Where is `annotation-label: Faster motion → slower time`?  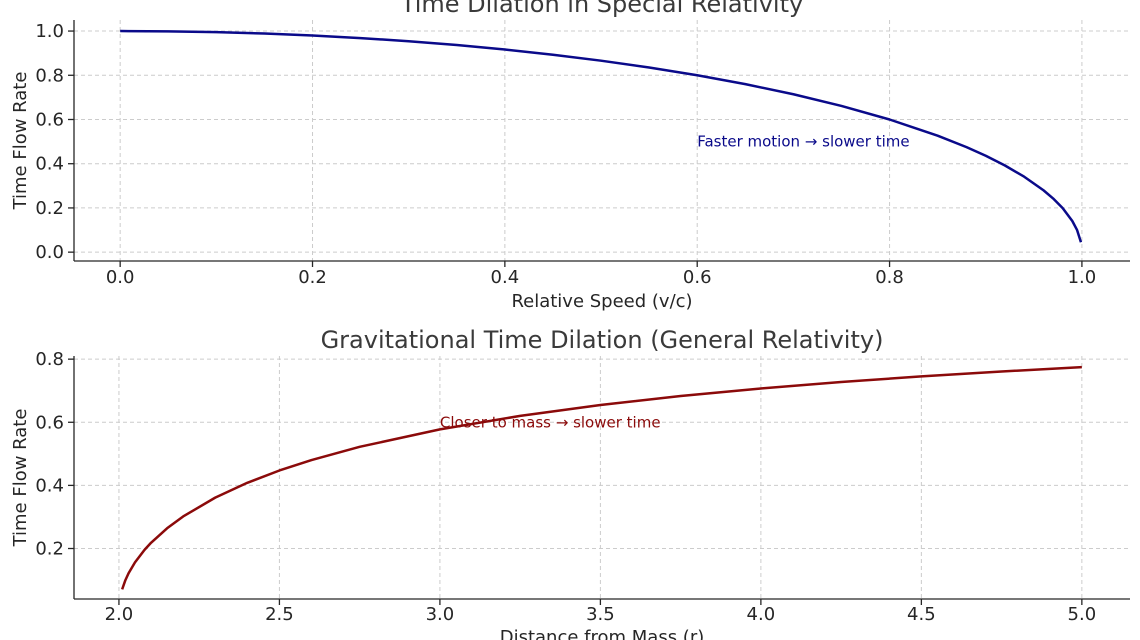
annotation-label: Faster motion → slower time is located at coordinates (803, 142).